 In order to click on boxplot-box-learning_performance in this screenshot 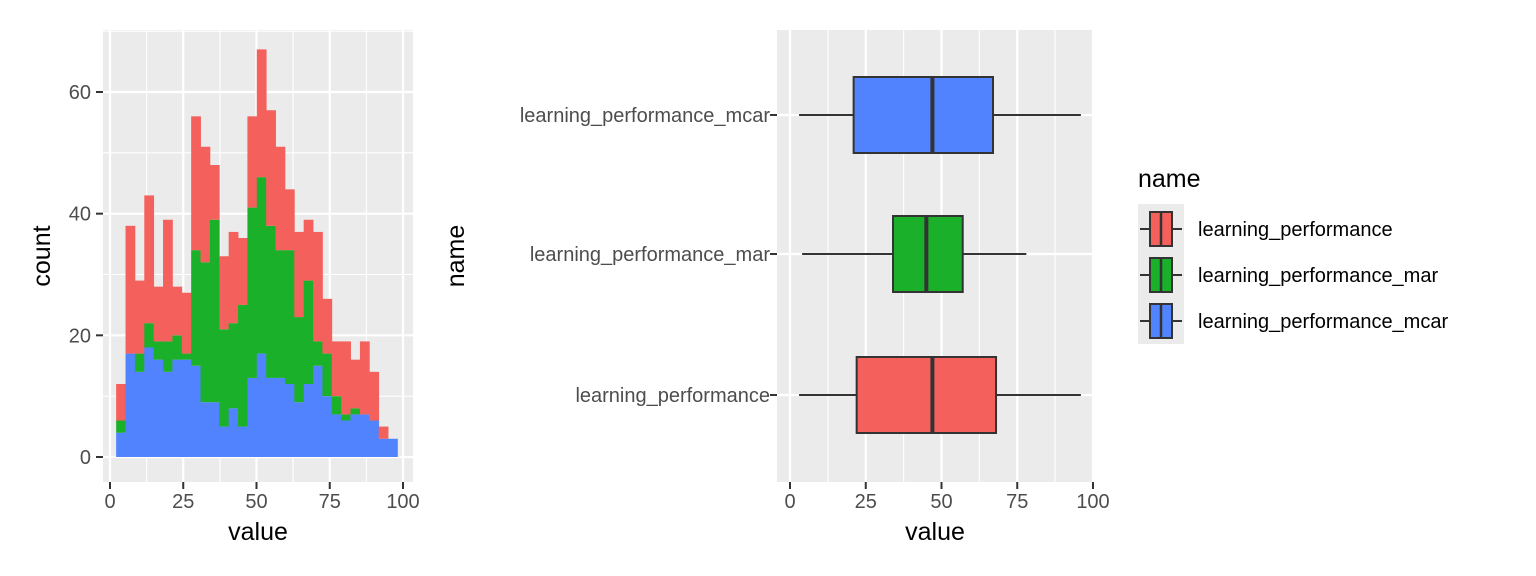, I will do `click(926, 395)`.